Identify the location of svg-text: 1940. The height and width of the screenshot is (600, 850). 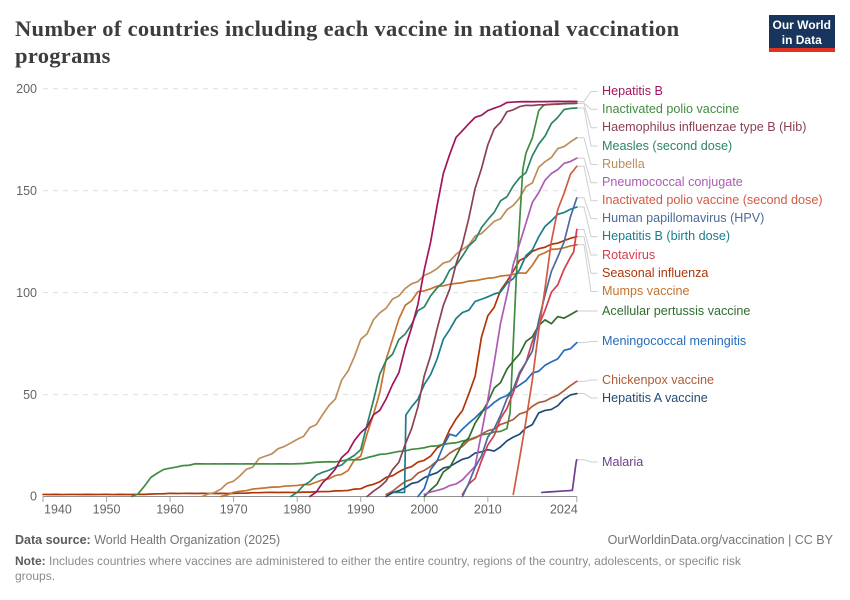
(58, 510).